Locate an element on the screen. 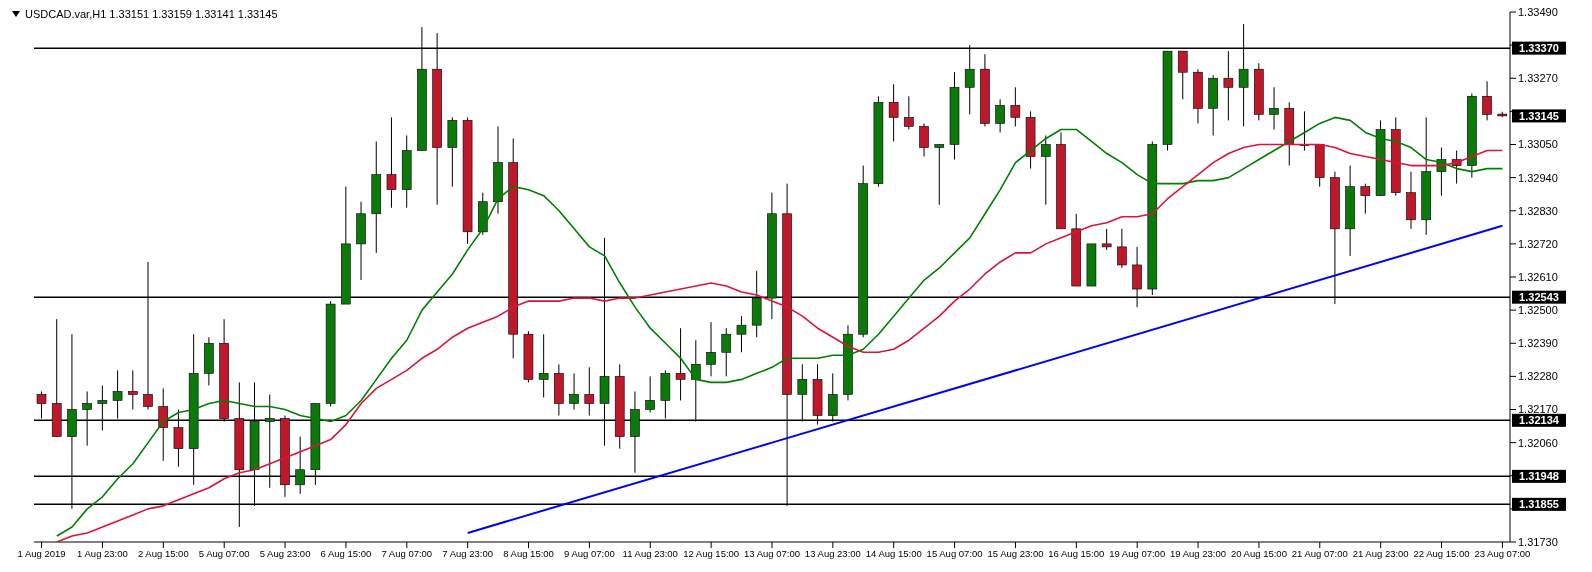 This screenshot has width=1592, height=572. x-tick-label: 5 Aug 07:00 is located at coordinates (224, 553).